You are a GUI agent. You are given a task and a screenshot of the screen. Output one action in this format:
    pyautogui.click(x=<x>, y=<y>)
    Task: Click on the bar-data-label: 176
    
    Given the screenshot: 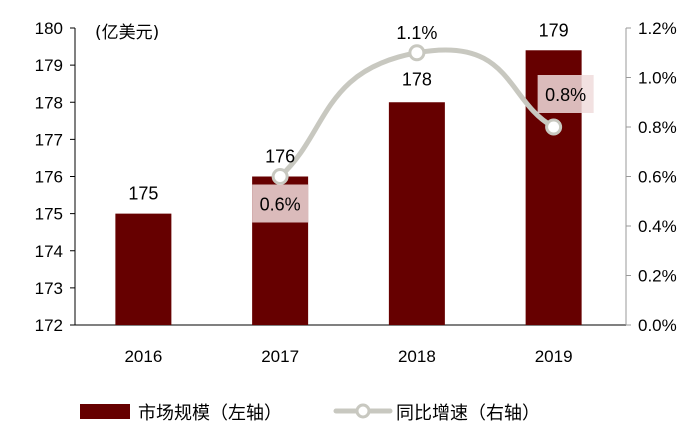 What is the action you would take?
    pyautogui.click(x=280, y=157)
    